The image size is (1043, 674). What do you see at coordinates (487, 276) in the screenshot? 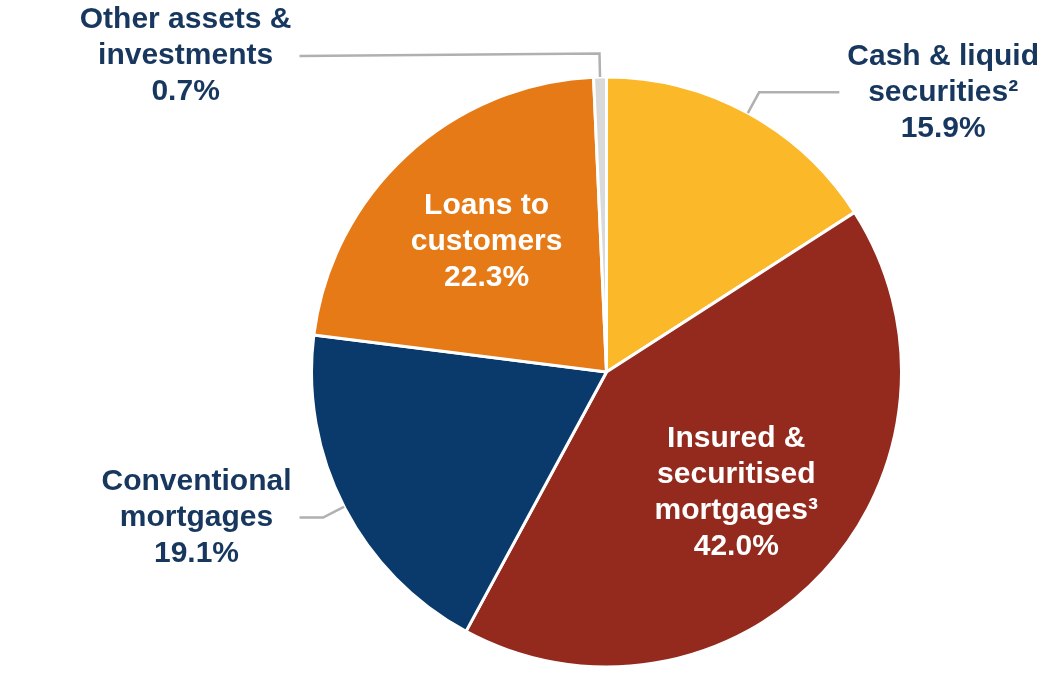
I see `data-label: 22.3%` at bounding box center [487, 276].